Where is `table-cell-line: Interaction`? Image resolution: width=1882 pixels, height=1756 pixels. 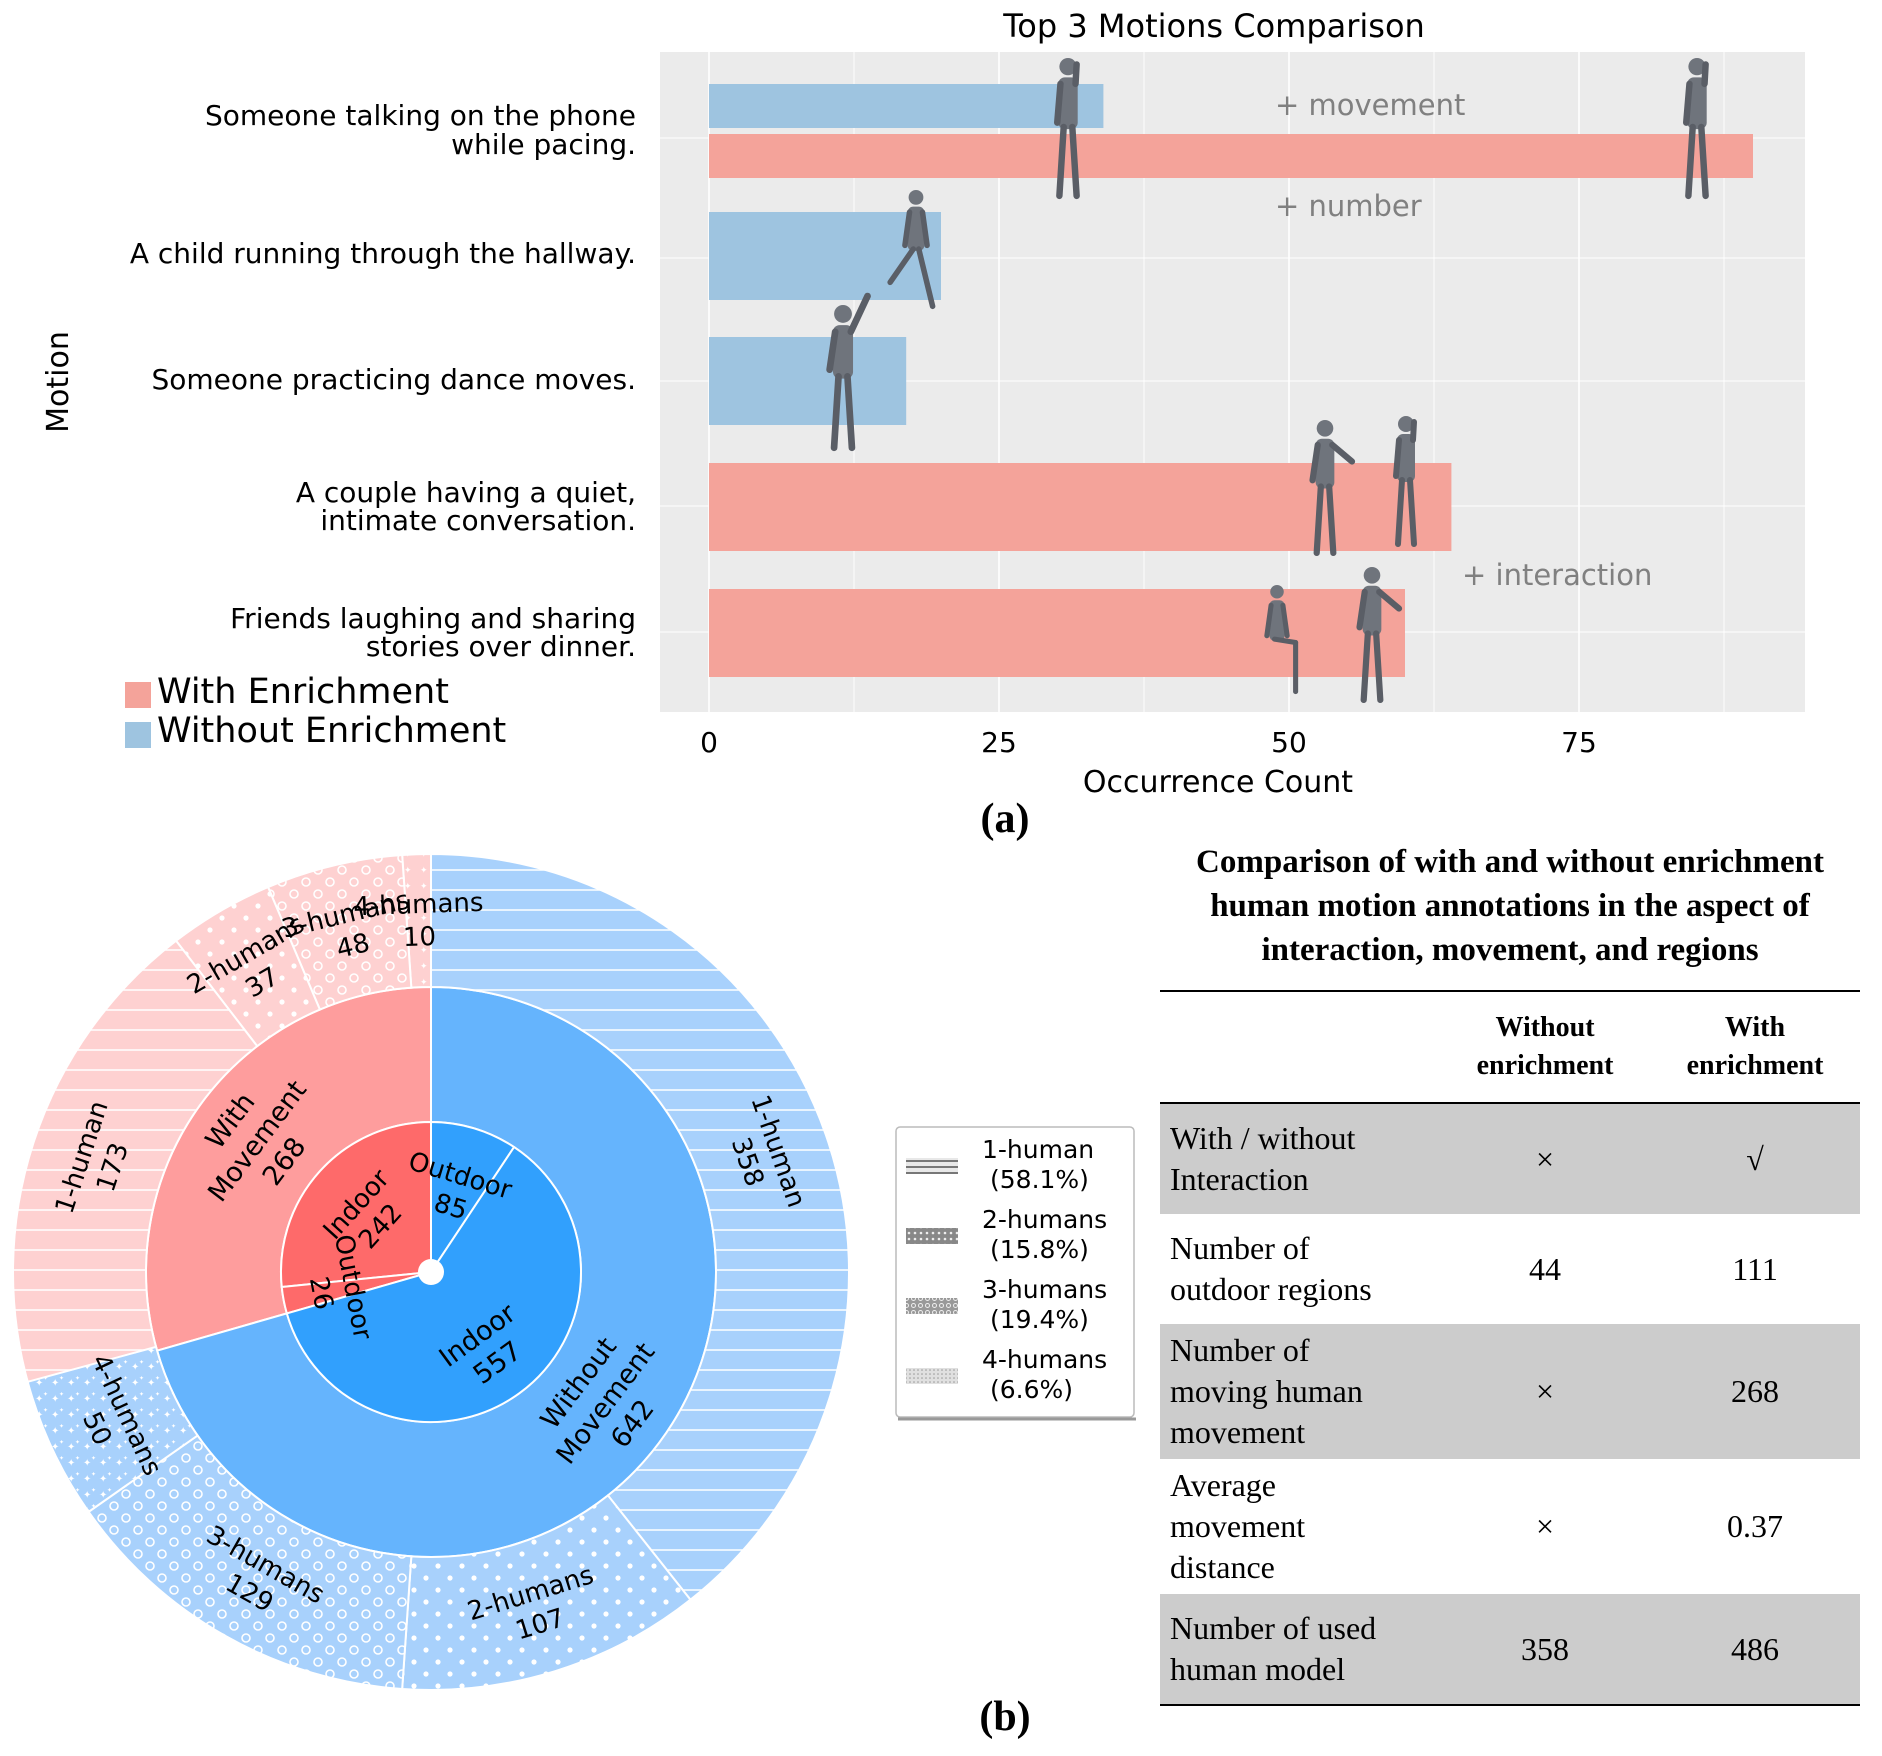
table-cell-line: Interaction is located at coordinates (1239, 1179).